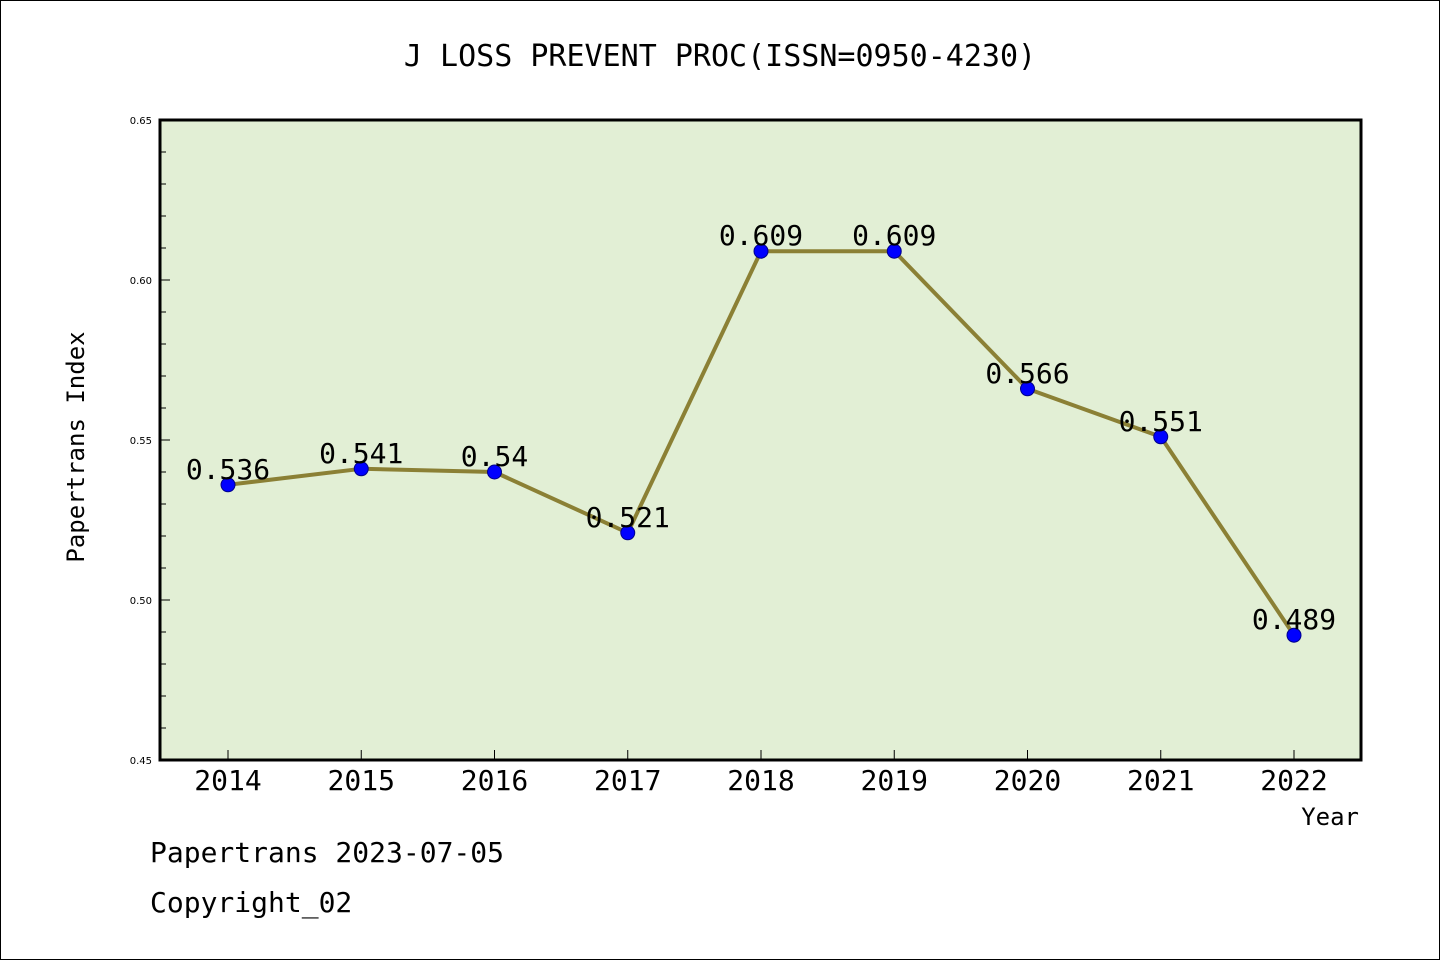 The height and width of the screenshot is (960, 1440). Describe the element at coordinates (1027, 780) in the screenshot. I see `x-tick-label: 2020` at that location.